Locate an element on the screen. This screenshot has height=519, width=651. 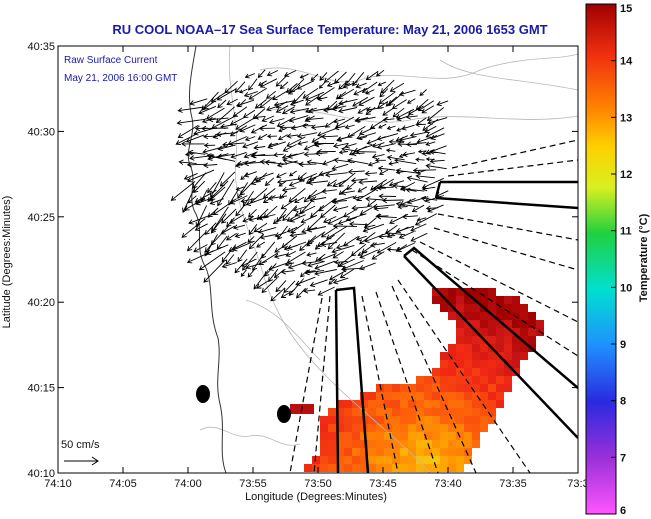
x-tick-label: 73:35 is located at coordinates (513, 484).